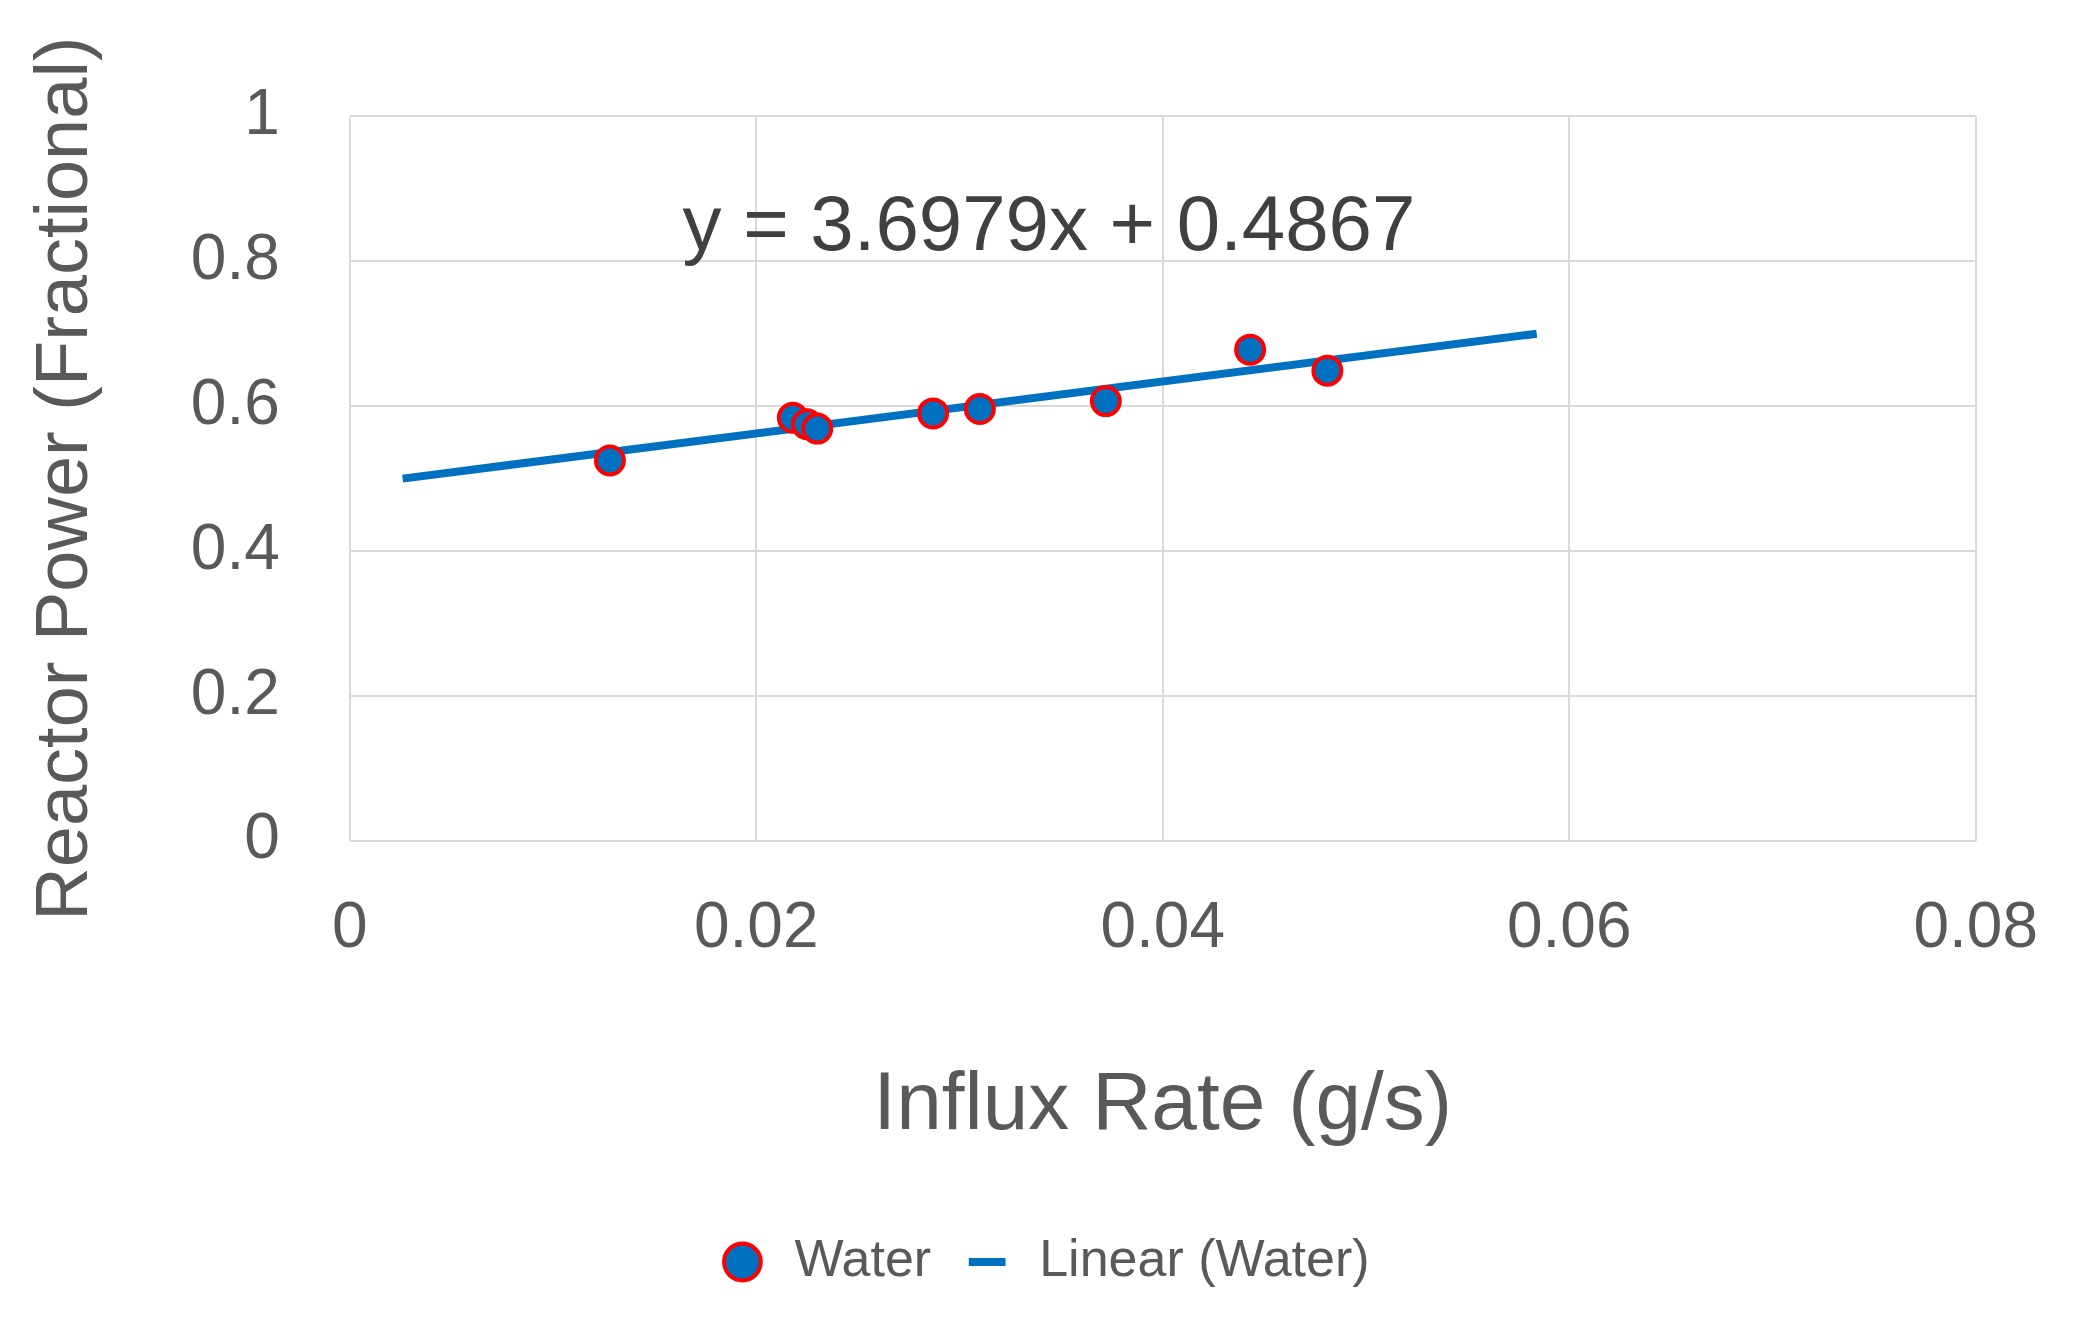  What do you see at coordinates (235, 546) in the screenshot?
I see `y-tick-label: 0.4` at bounding box center [235, 546].